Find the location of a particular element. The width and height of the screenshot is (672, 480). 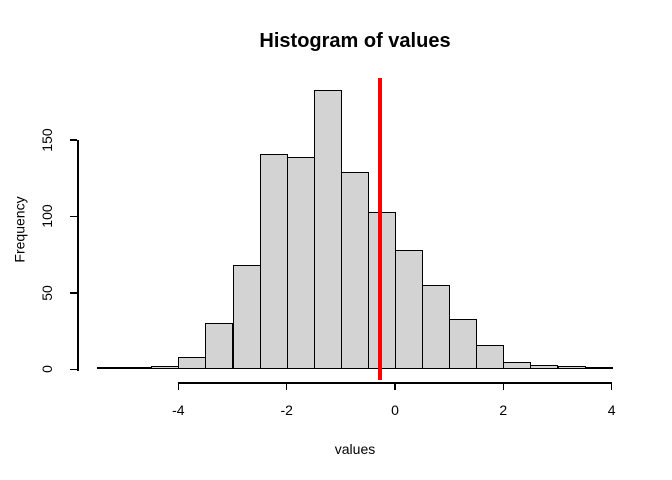

y-tick-label: 150 is located at coordinates (47, 140).